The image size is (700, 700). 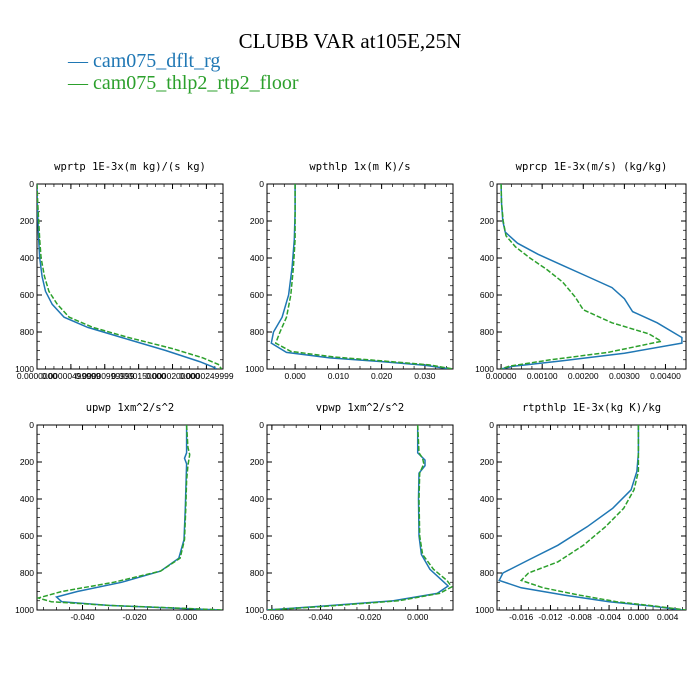 I want to click on x-tick-label: 0.0000249999, so click(x=206, y=376).